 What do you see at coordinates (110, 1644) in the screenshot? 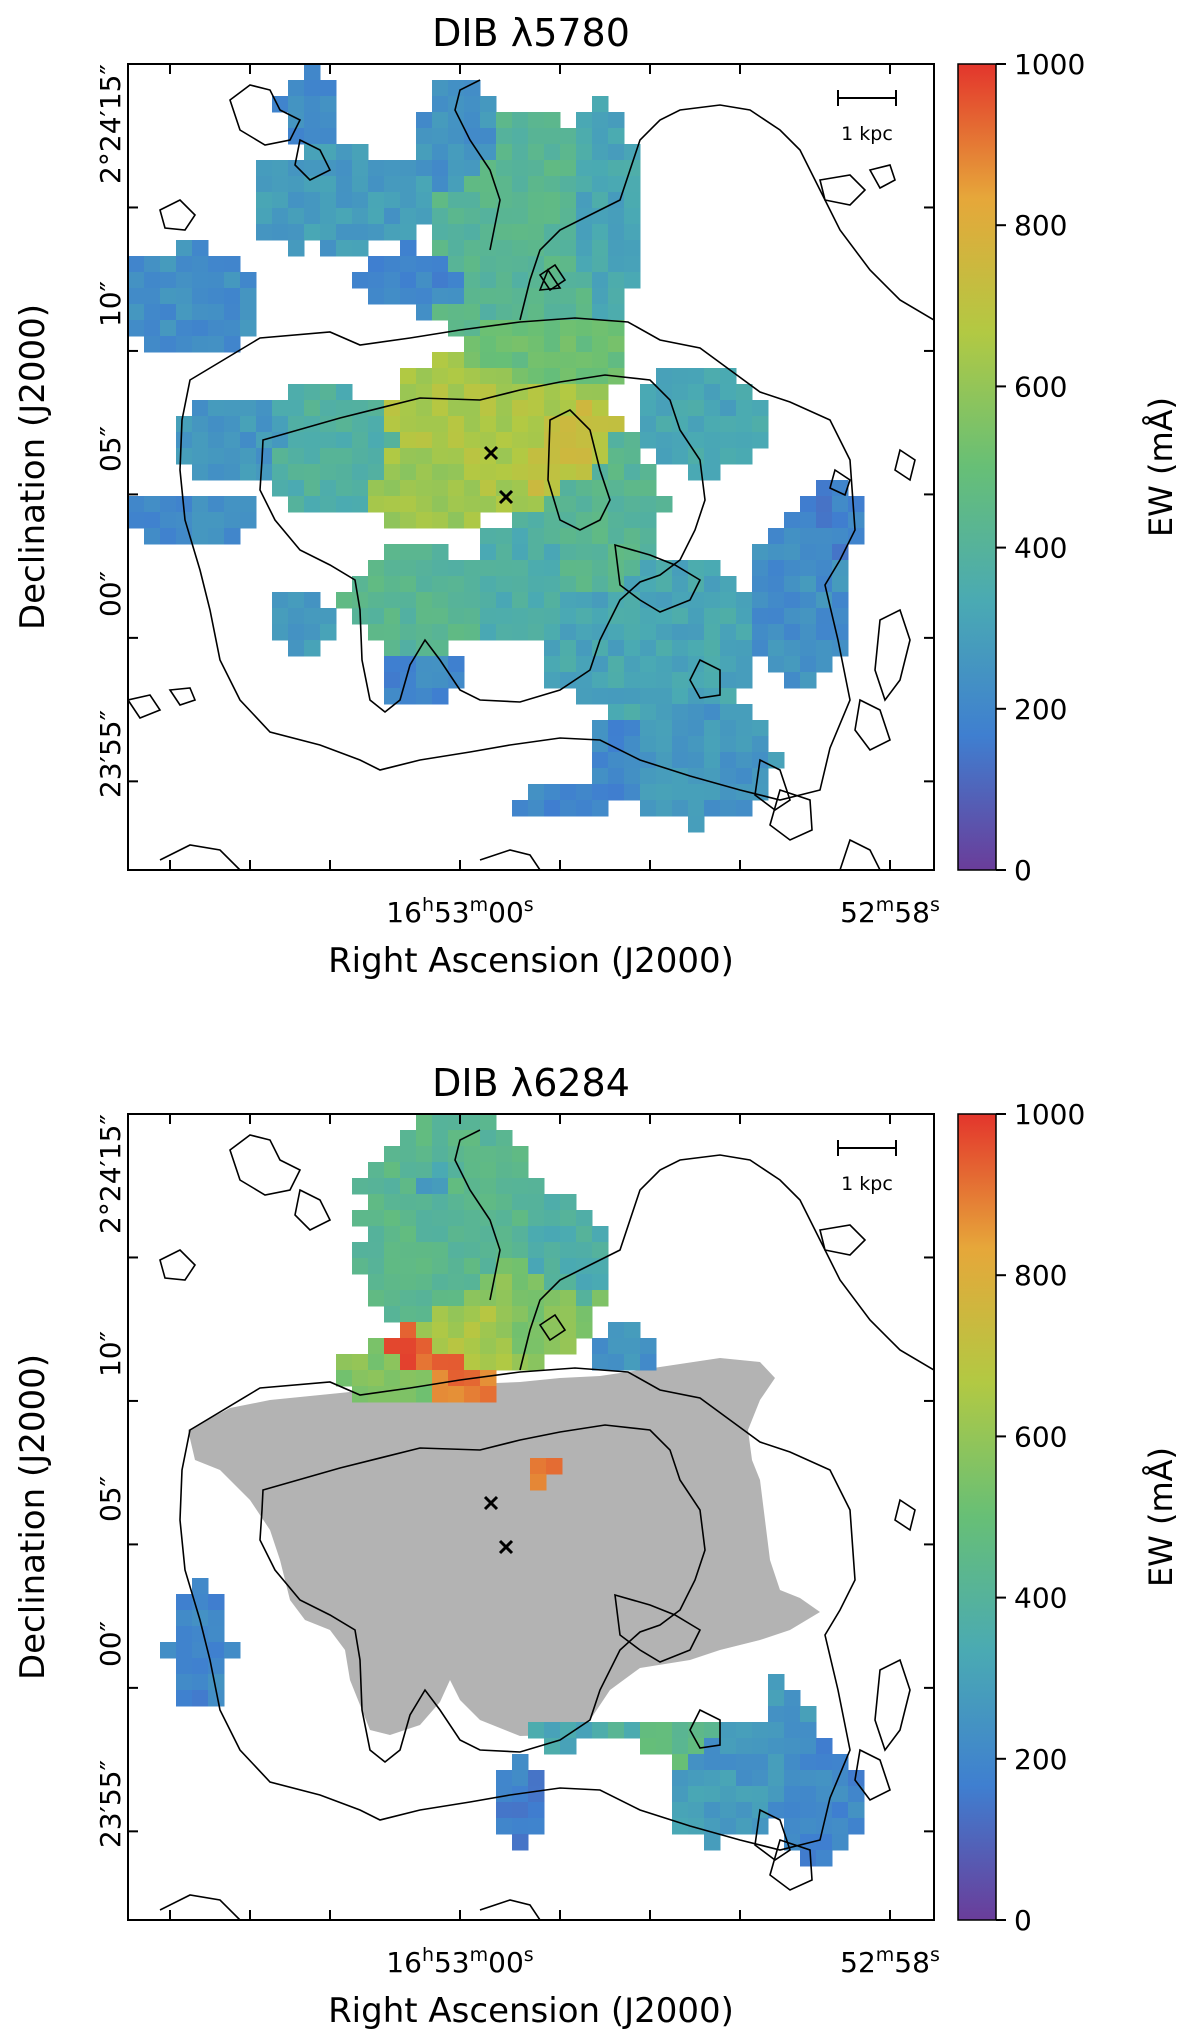
I see `y-tick-label: 00″` at bounding box center [110, 1644].